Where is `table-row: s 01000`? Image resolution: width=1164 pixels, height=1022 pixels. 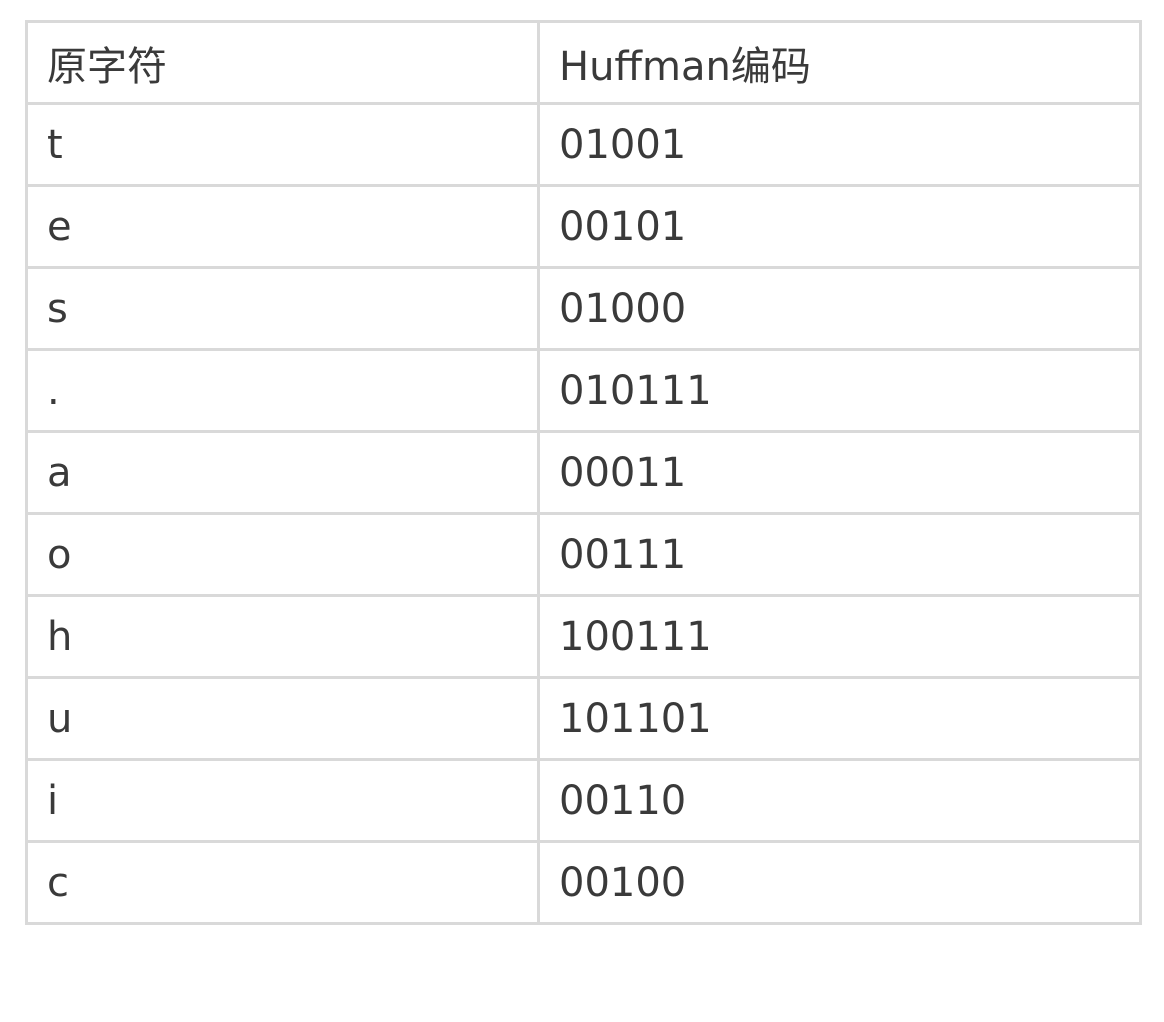 table-row: s 01000 is located at coordinates (583, 308).